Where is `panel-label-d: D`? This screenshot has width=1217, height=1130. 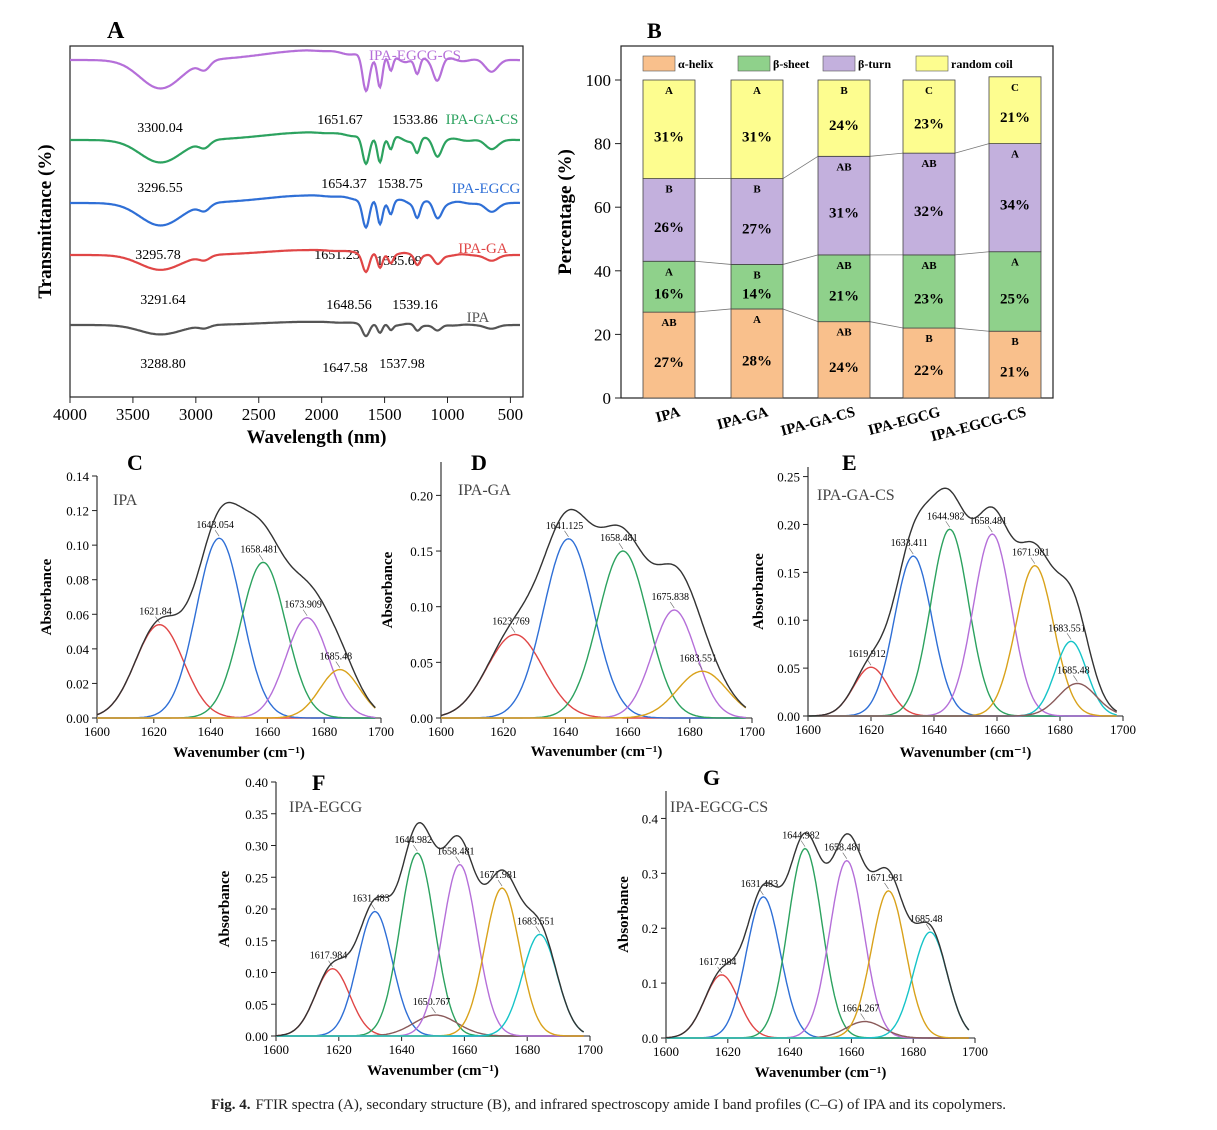 panel-label-d: D is located at coordinates (479, 462).